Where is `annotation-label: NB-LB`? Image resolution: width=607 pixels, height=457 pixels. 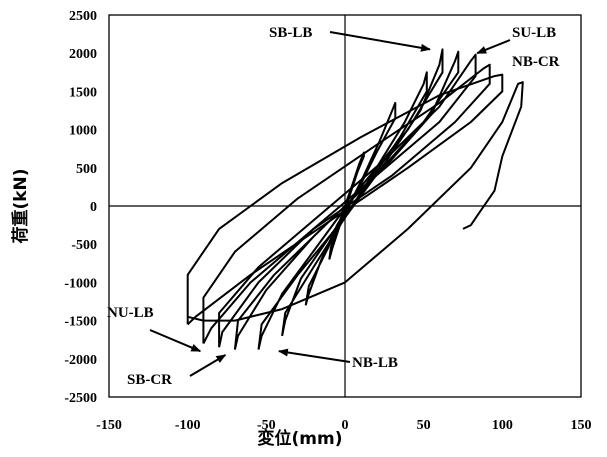
annotation-label: NB-LB is located at coordinates (375, 363).